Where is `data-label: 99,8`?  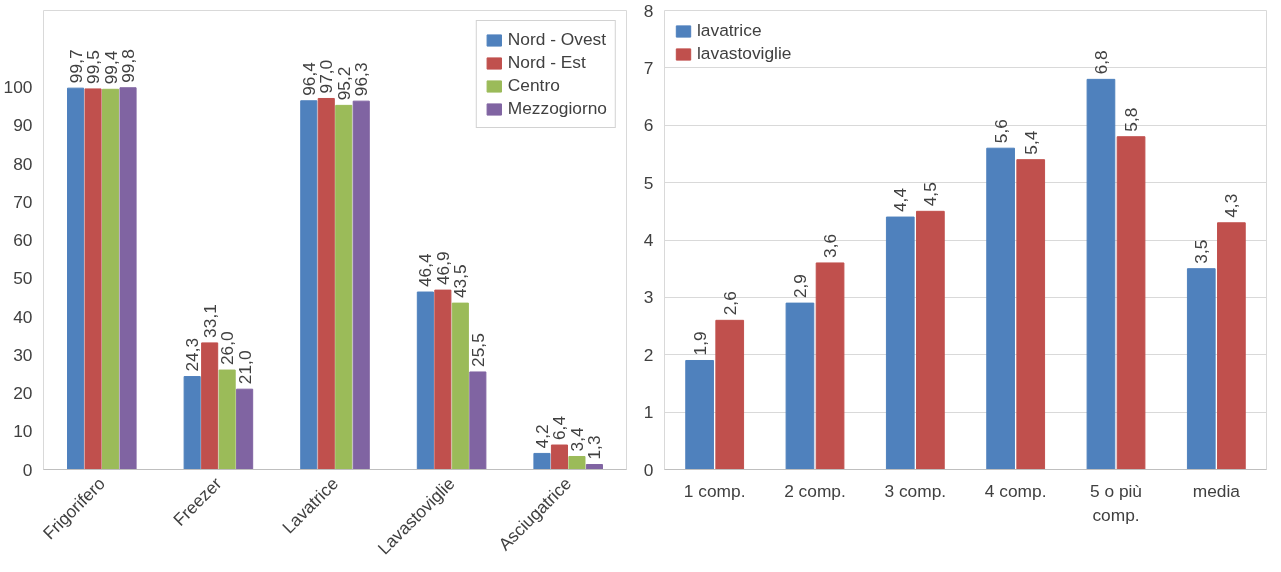
data-label: 99,8 is located at coordinates (128, 66).